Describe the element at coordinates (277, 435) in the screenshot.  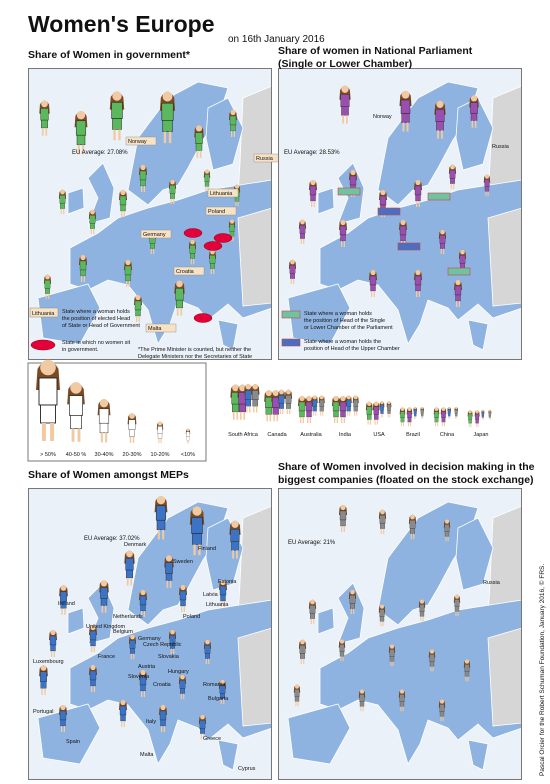
I see `country-label: Canada` at that location.